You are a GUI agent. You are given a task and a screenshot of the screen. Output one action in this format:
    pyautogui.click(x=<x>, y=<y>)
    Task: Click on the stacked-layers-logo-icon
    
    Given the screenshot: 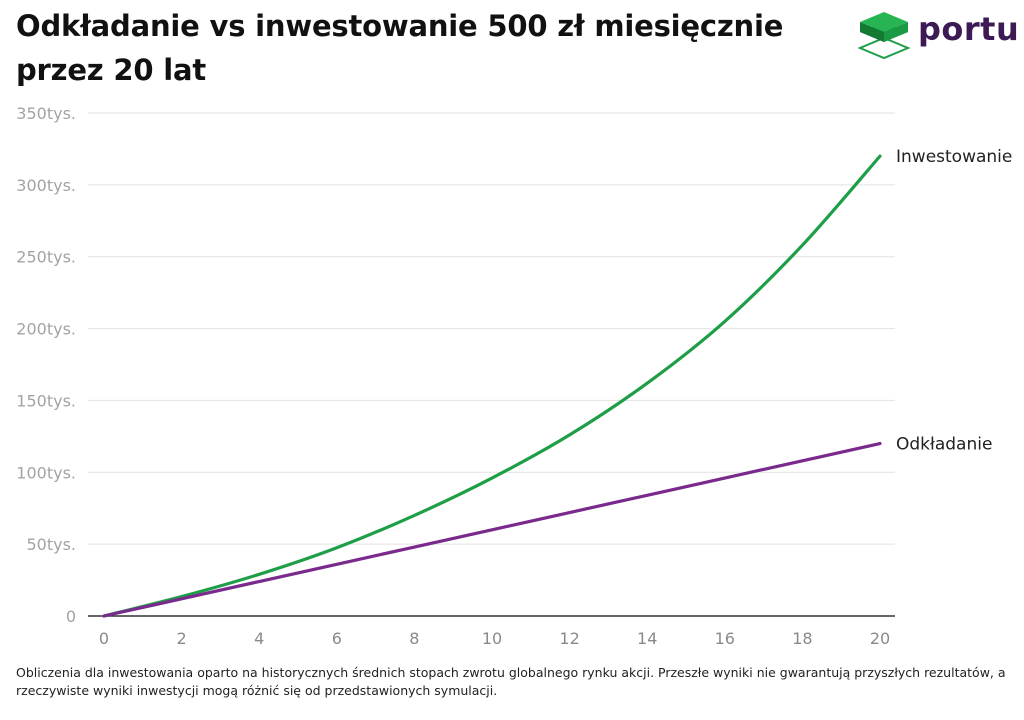 What is the action you would take?
    pyautogui.click(x=884, y=36)
    